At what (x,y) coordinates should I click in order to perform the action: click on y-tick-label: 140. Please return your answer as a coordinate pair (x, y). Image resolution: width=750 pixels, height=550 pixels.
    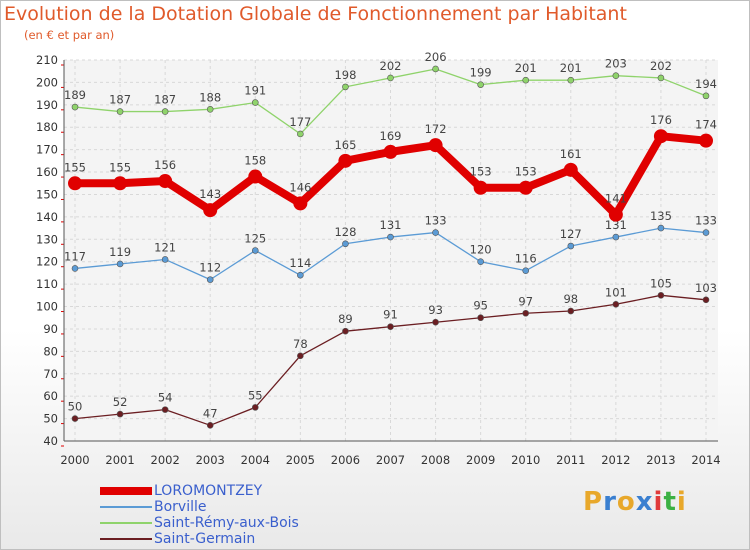
    Looking at the image, I should click on (47, 217).